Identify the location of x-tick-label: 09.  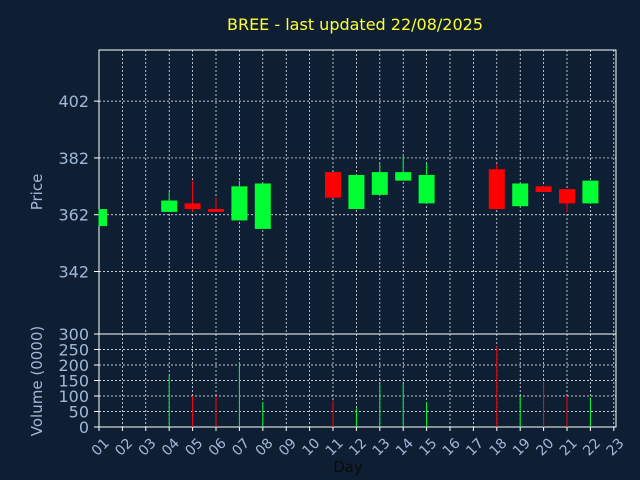
(288, 447).